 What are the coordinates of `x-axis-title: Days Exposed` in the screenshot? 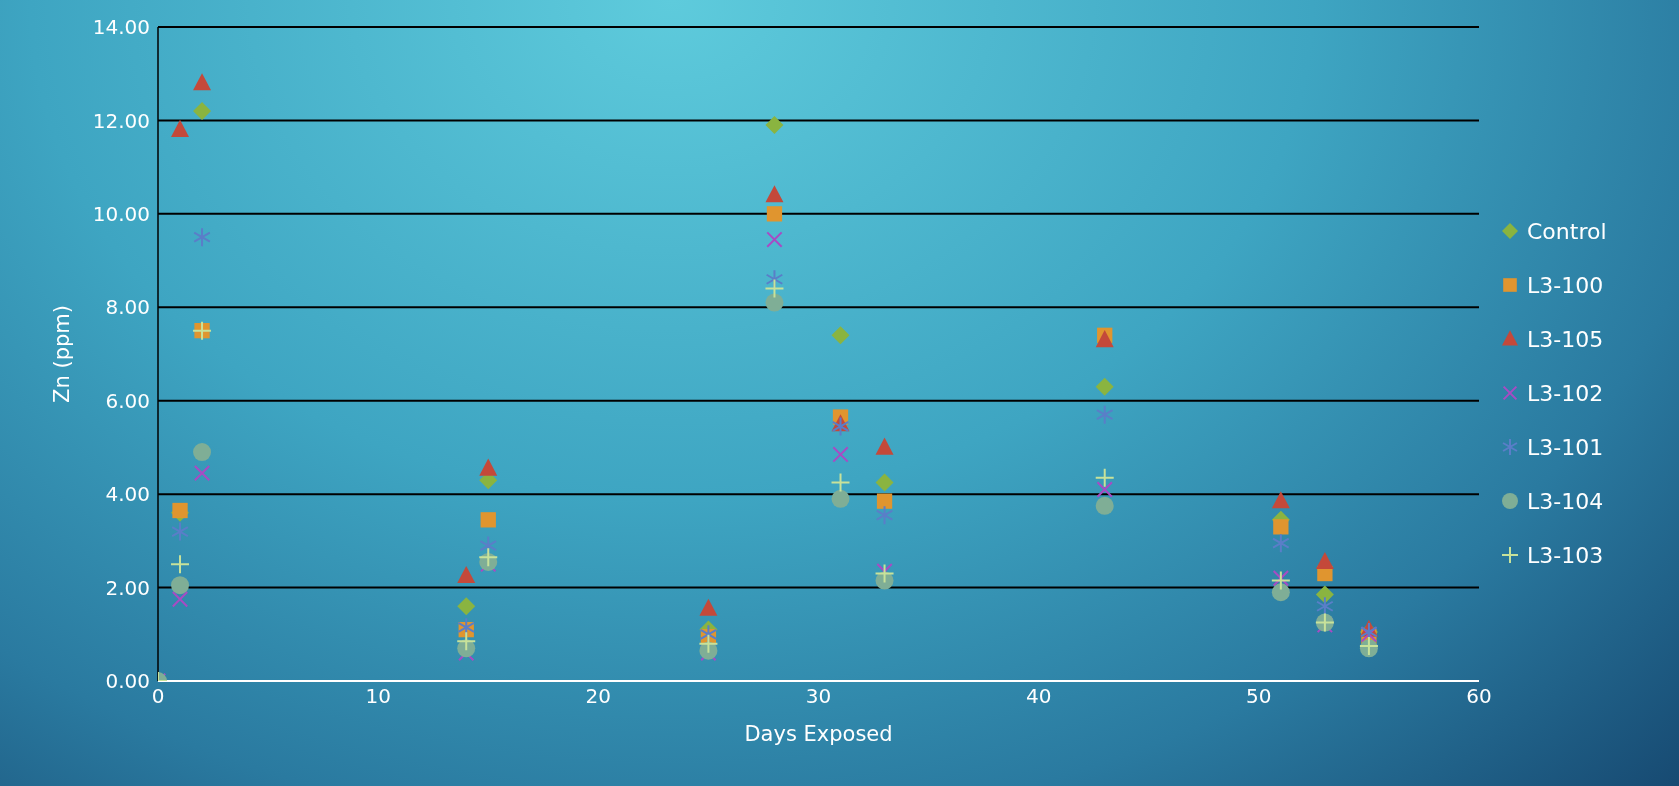 It's located at (818, 734).